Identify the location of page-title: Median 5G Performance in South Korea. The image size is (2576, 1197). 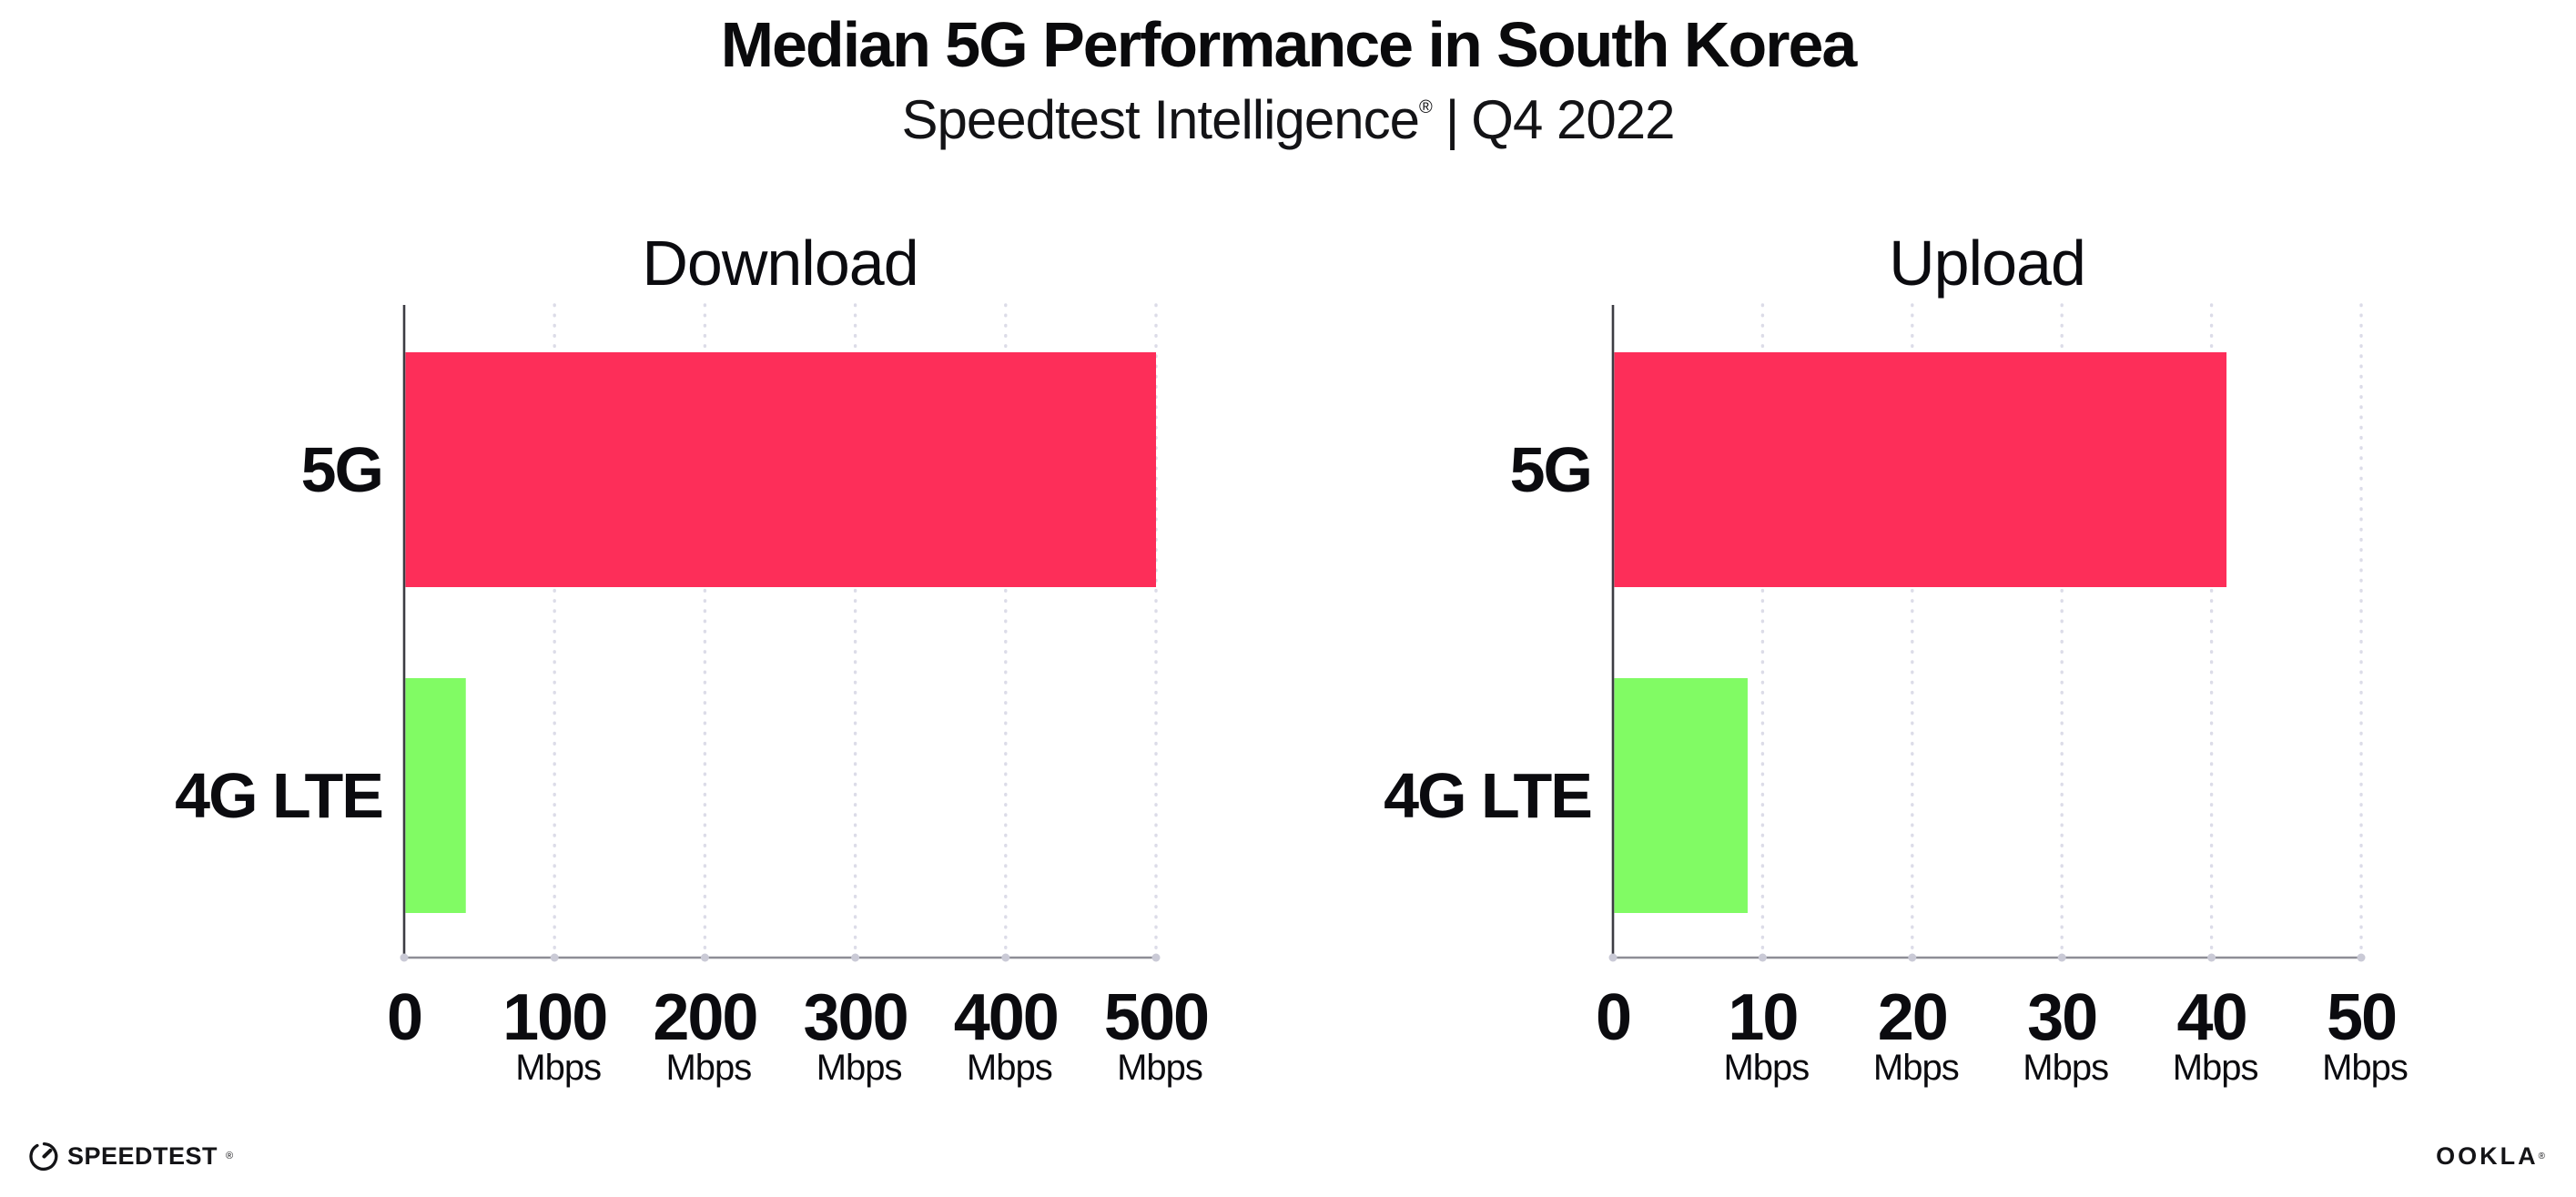
(1289, 45).